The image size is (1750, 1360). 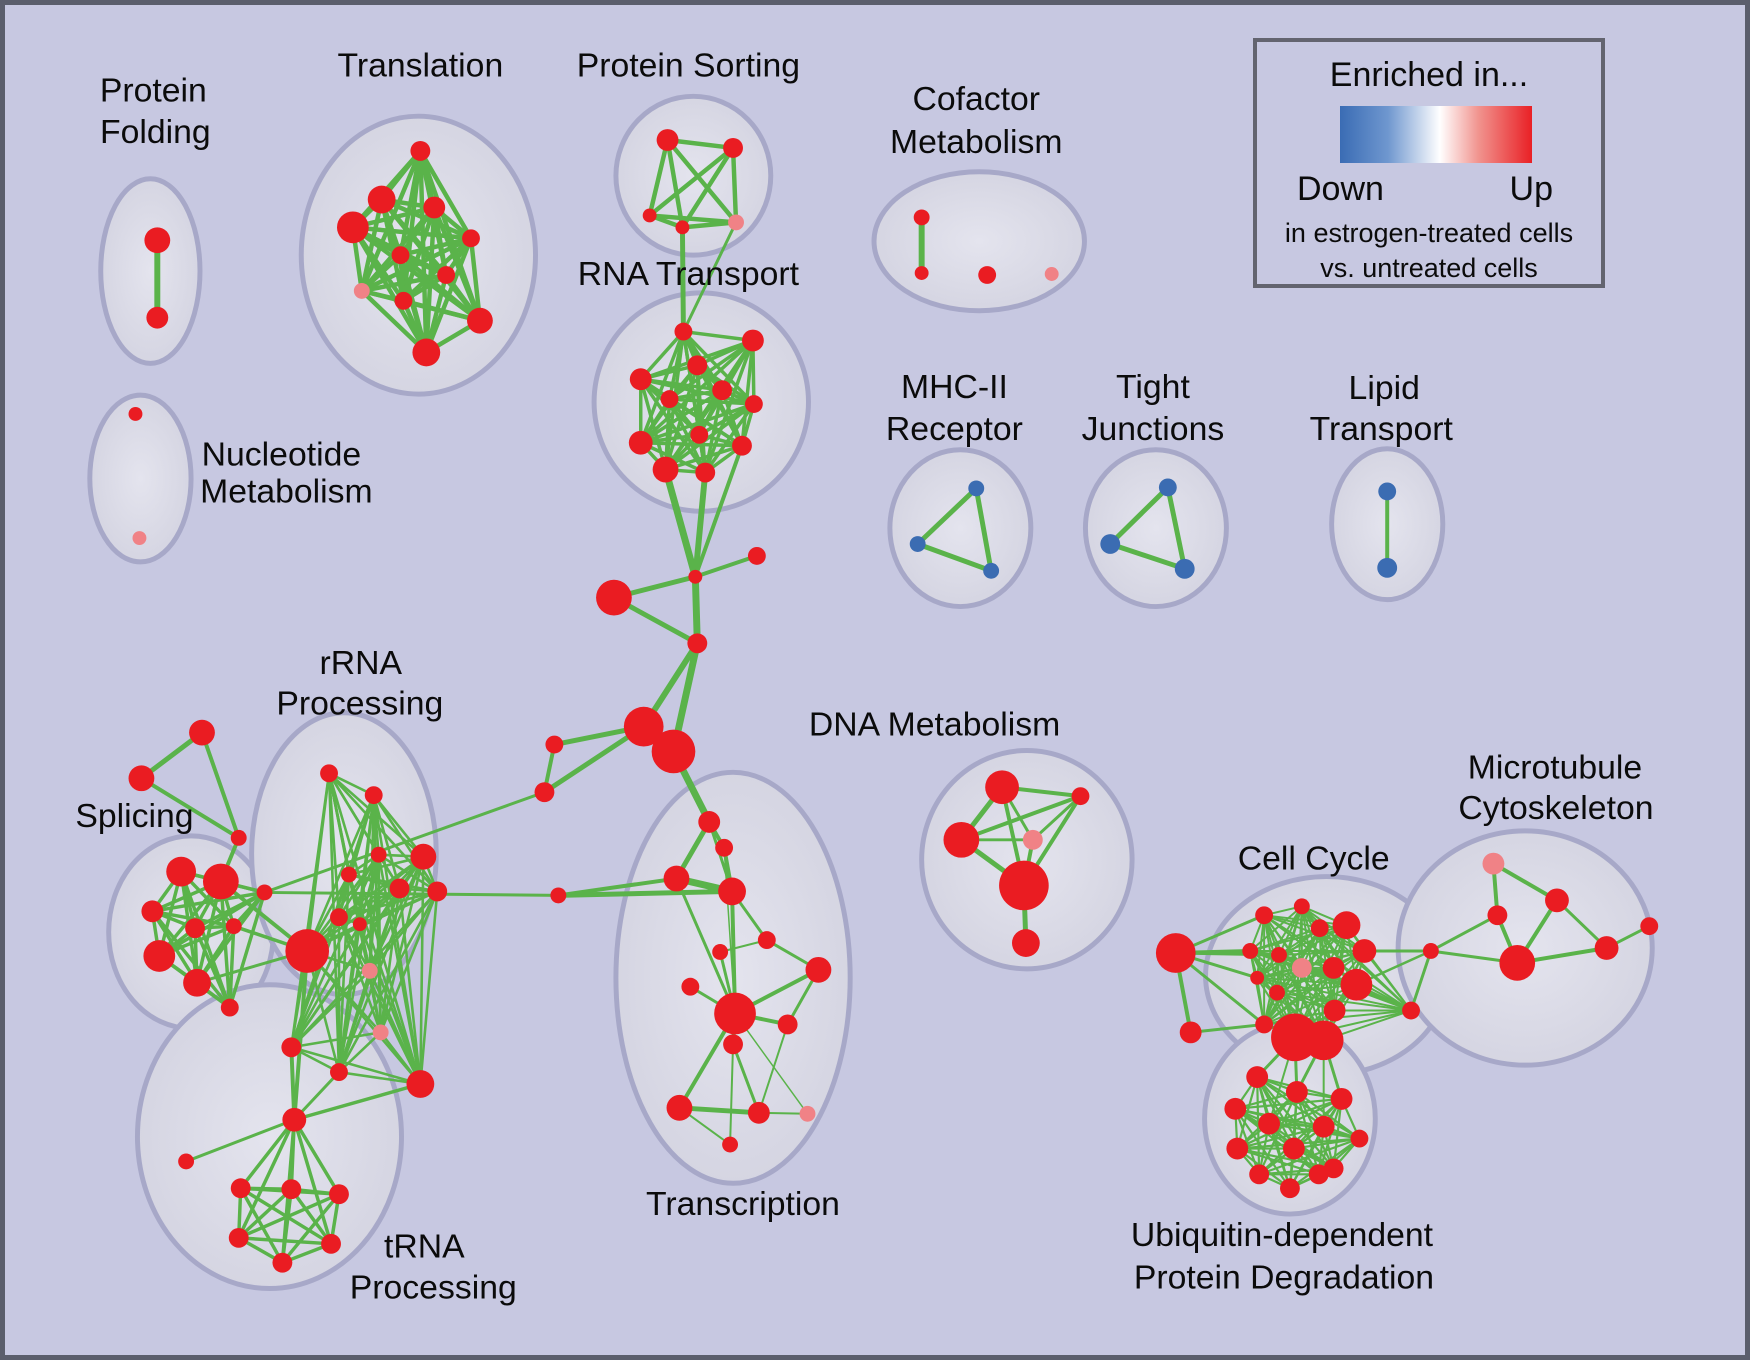 What do you see at coordinates (1139, 515) in the screenshot?
I see `tight-junctions-edge` at bounding box center [1139, 515].